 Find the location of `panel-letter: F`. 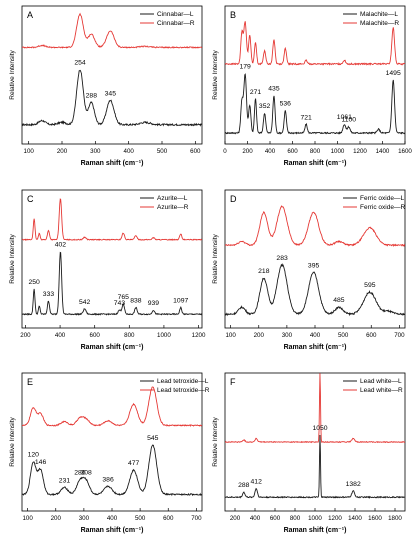

panel-letter: F is located at coordinates (233, 382).